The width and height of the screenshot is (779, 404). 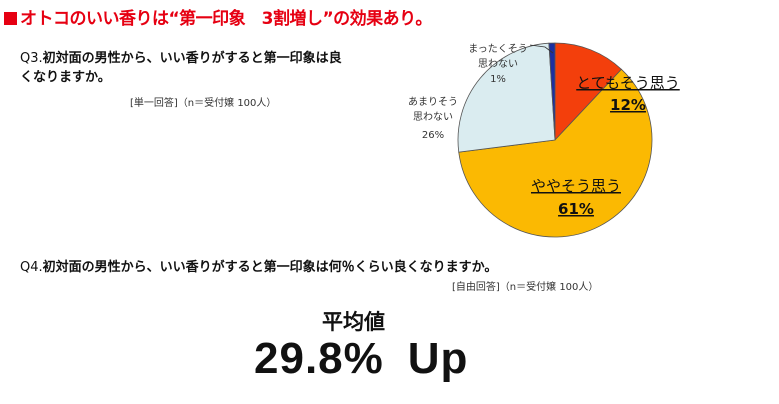 I want to click on slice-label-1: ややそう思う, so click(x=576, y=186).